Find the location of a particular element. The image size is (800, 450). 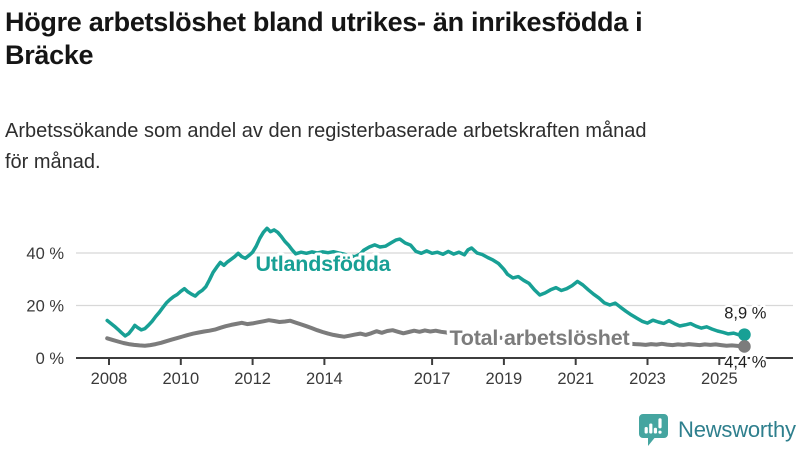

series-label-total-arbetsloshet: Total arbetslöshet is located at coordinates (539, 338).